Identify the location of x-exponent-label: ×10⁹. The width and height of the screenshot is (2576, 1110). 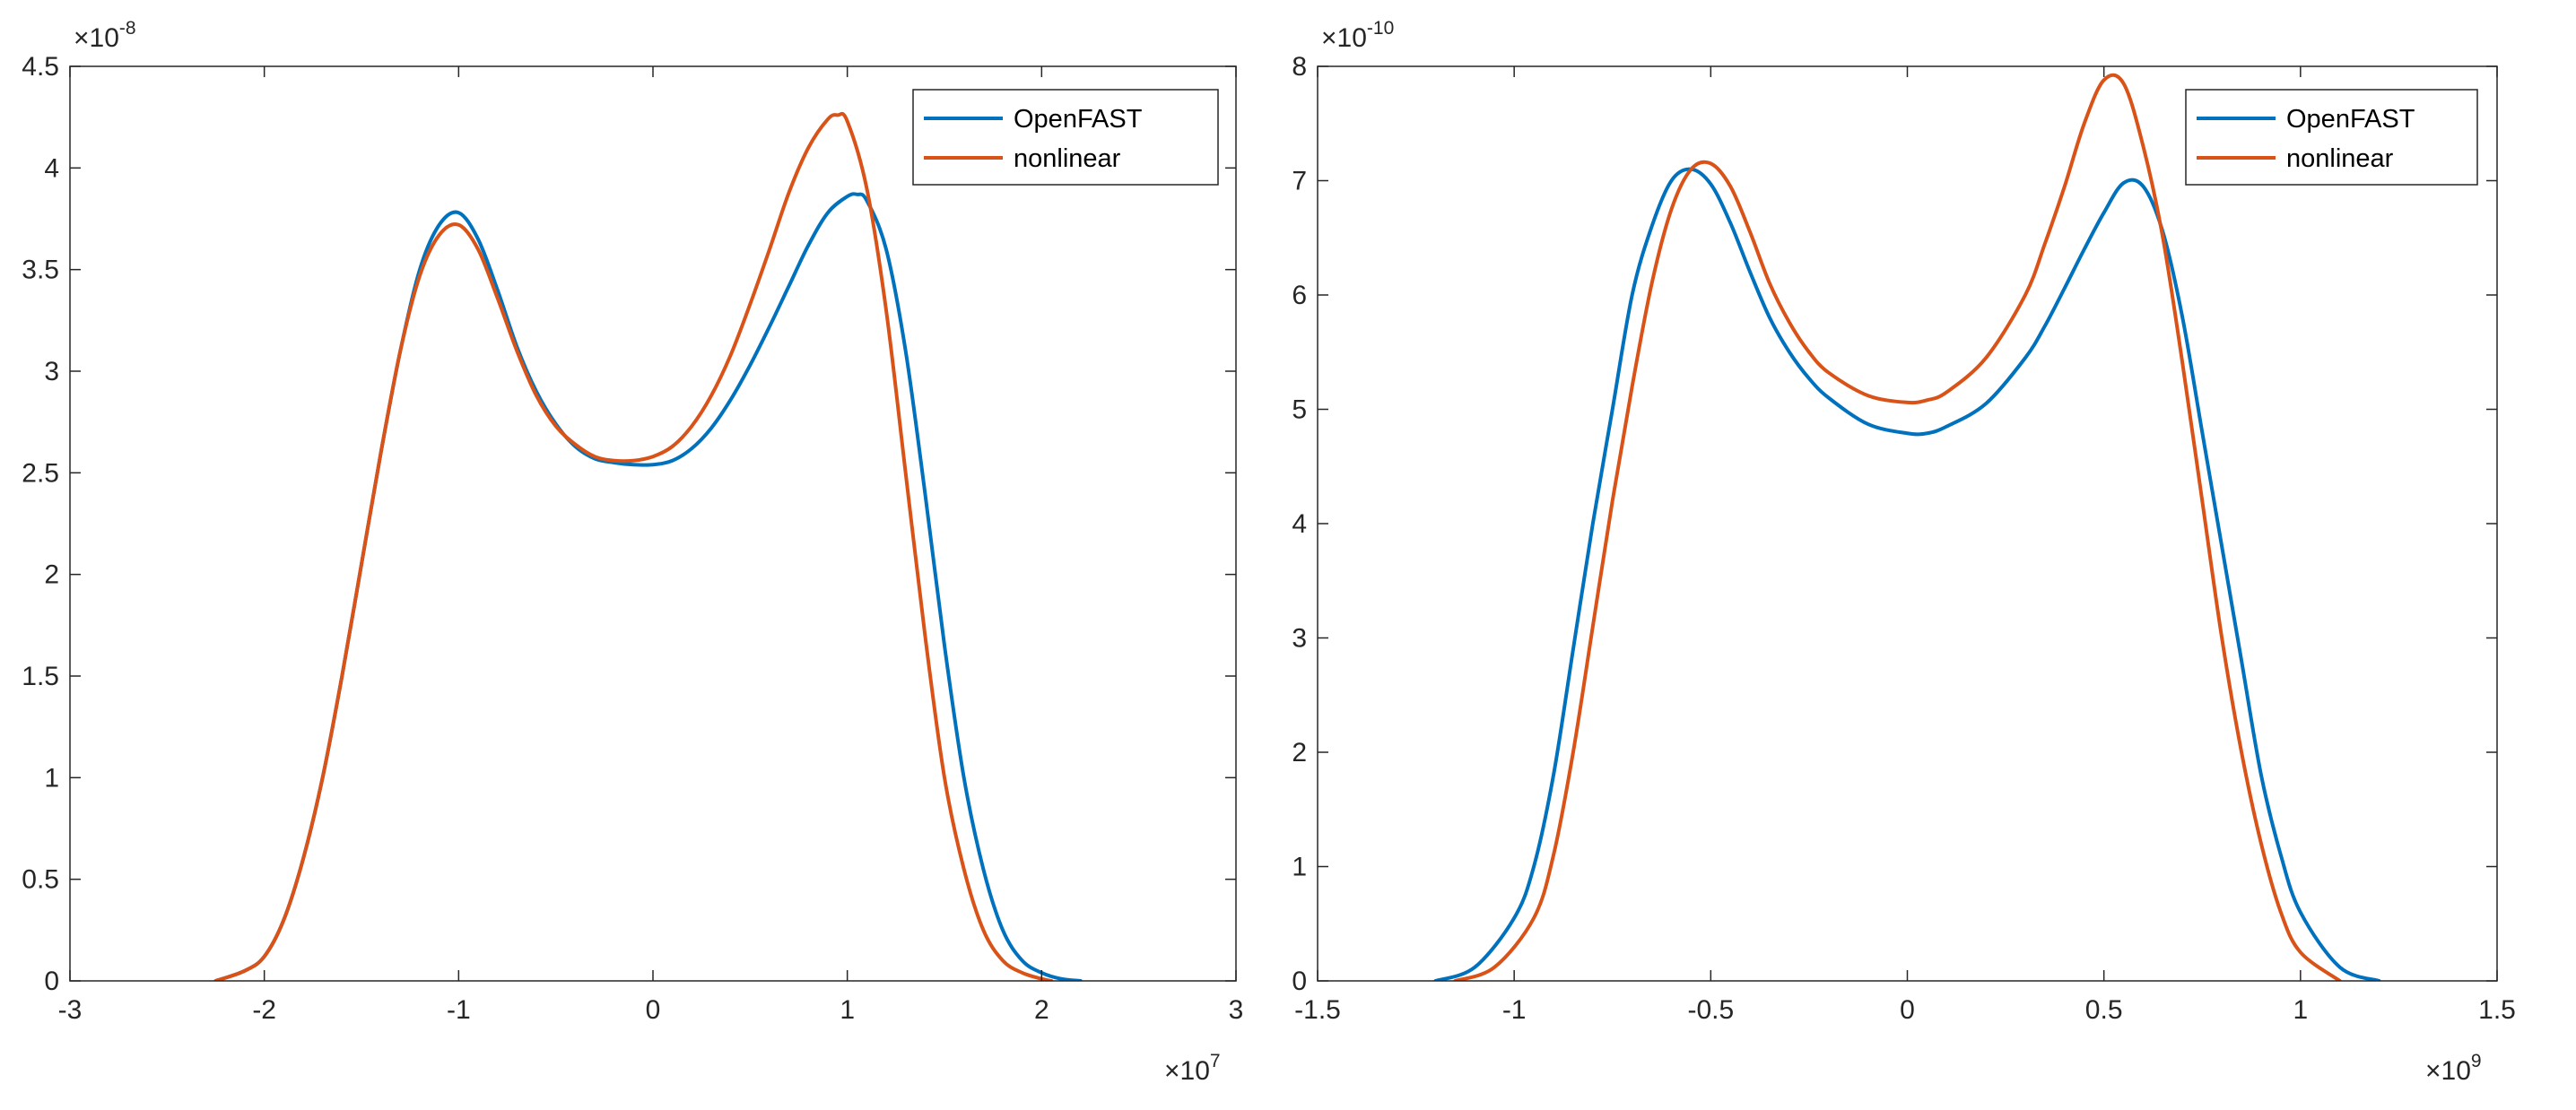
(2453, 1068).